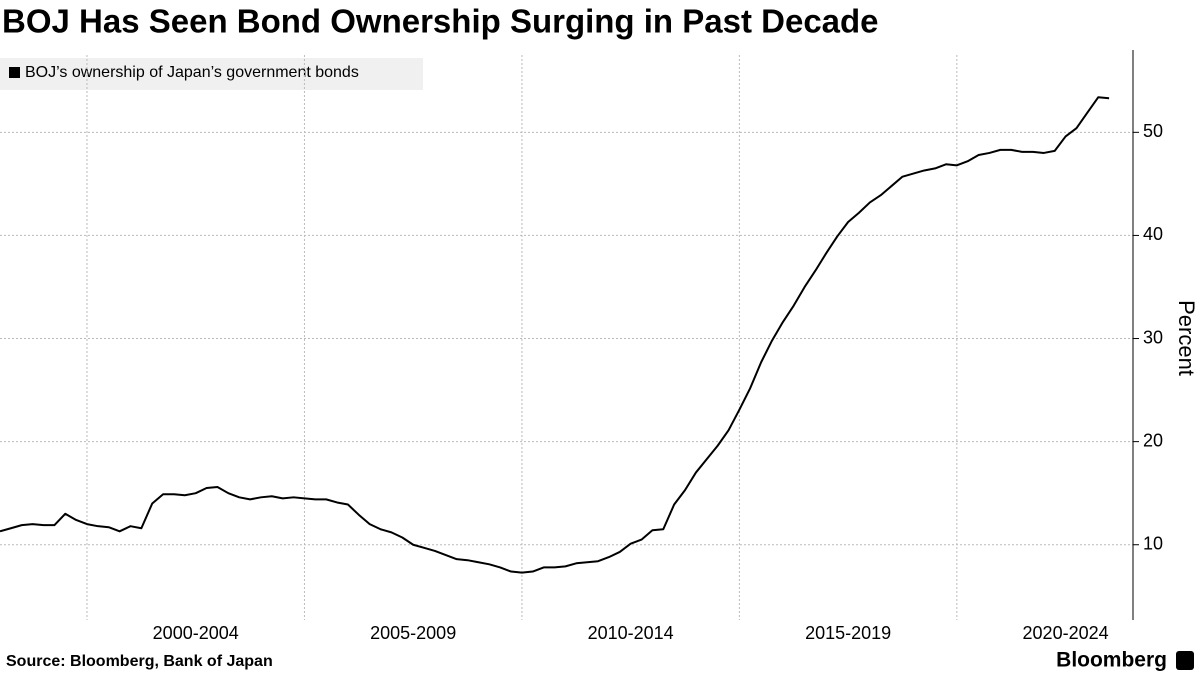 The image size is (1200, 675). Describe the element at coordinates (631, 633) in the screenshot. I see `x-tick-label: 2010-2014` at that location.